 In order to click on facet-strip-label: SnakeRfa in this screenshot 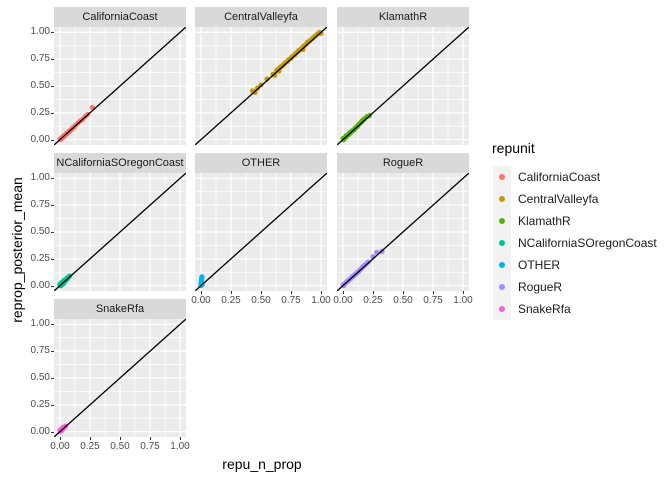, I will do `click(120, 309)`.